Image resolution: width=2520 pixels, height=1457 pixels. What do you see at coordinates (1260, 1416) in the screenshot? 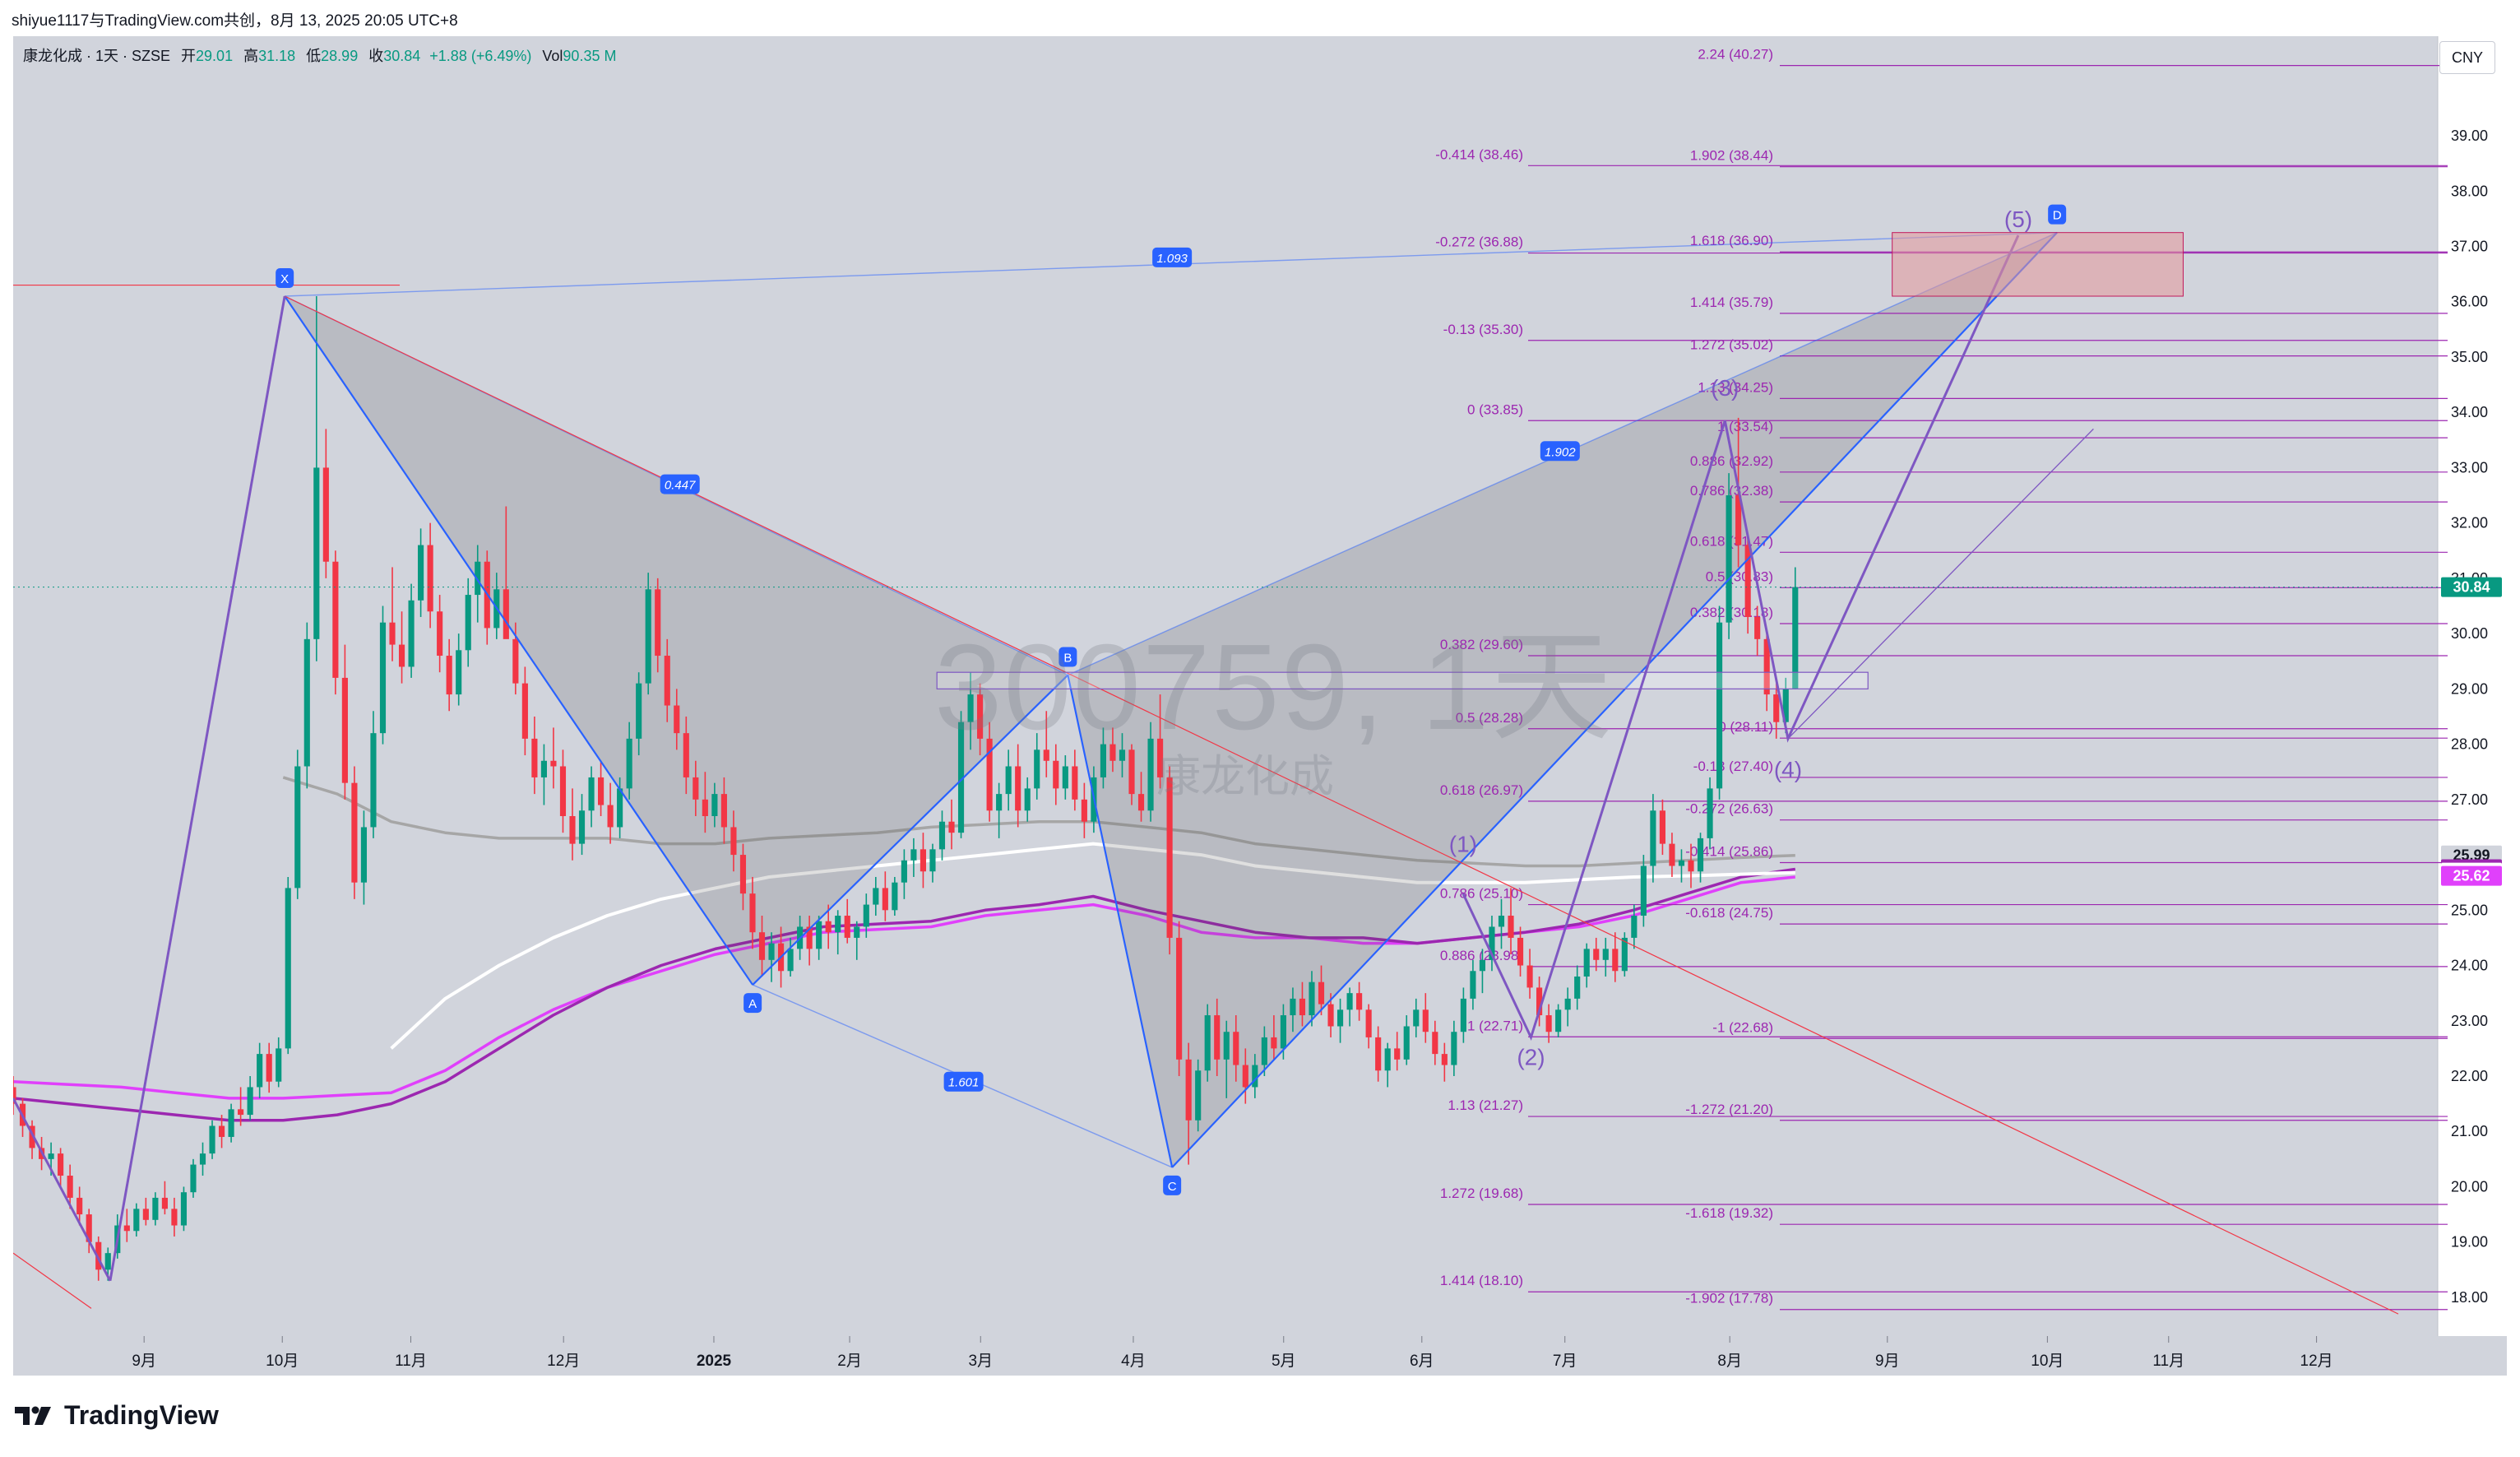
I see `footer` at bounding box center [1260, 1416].